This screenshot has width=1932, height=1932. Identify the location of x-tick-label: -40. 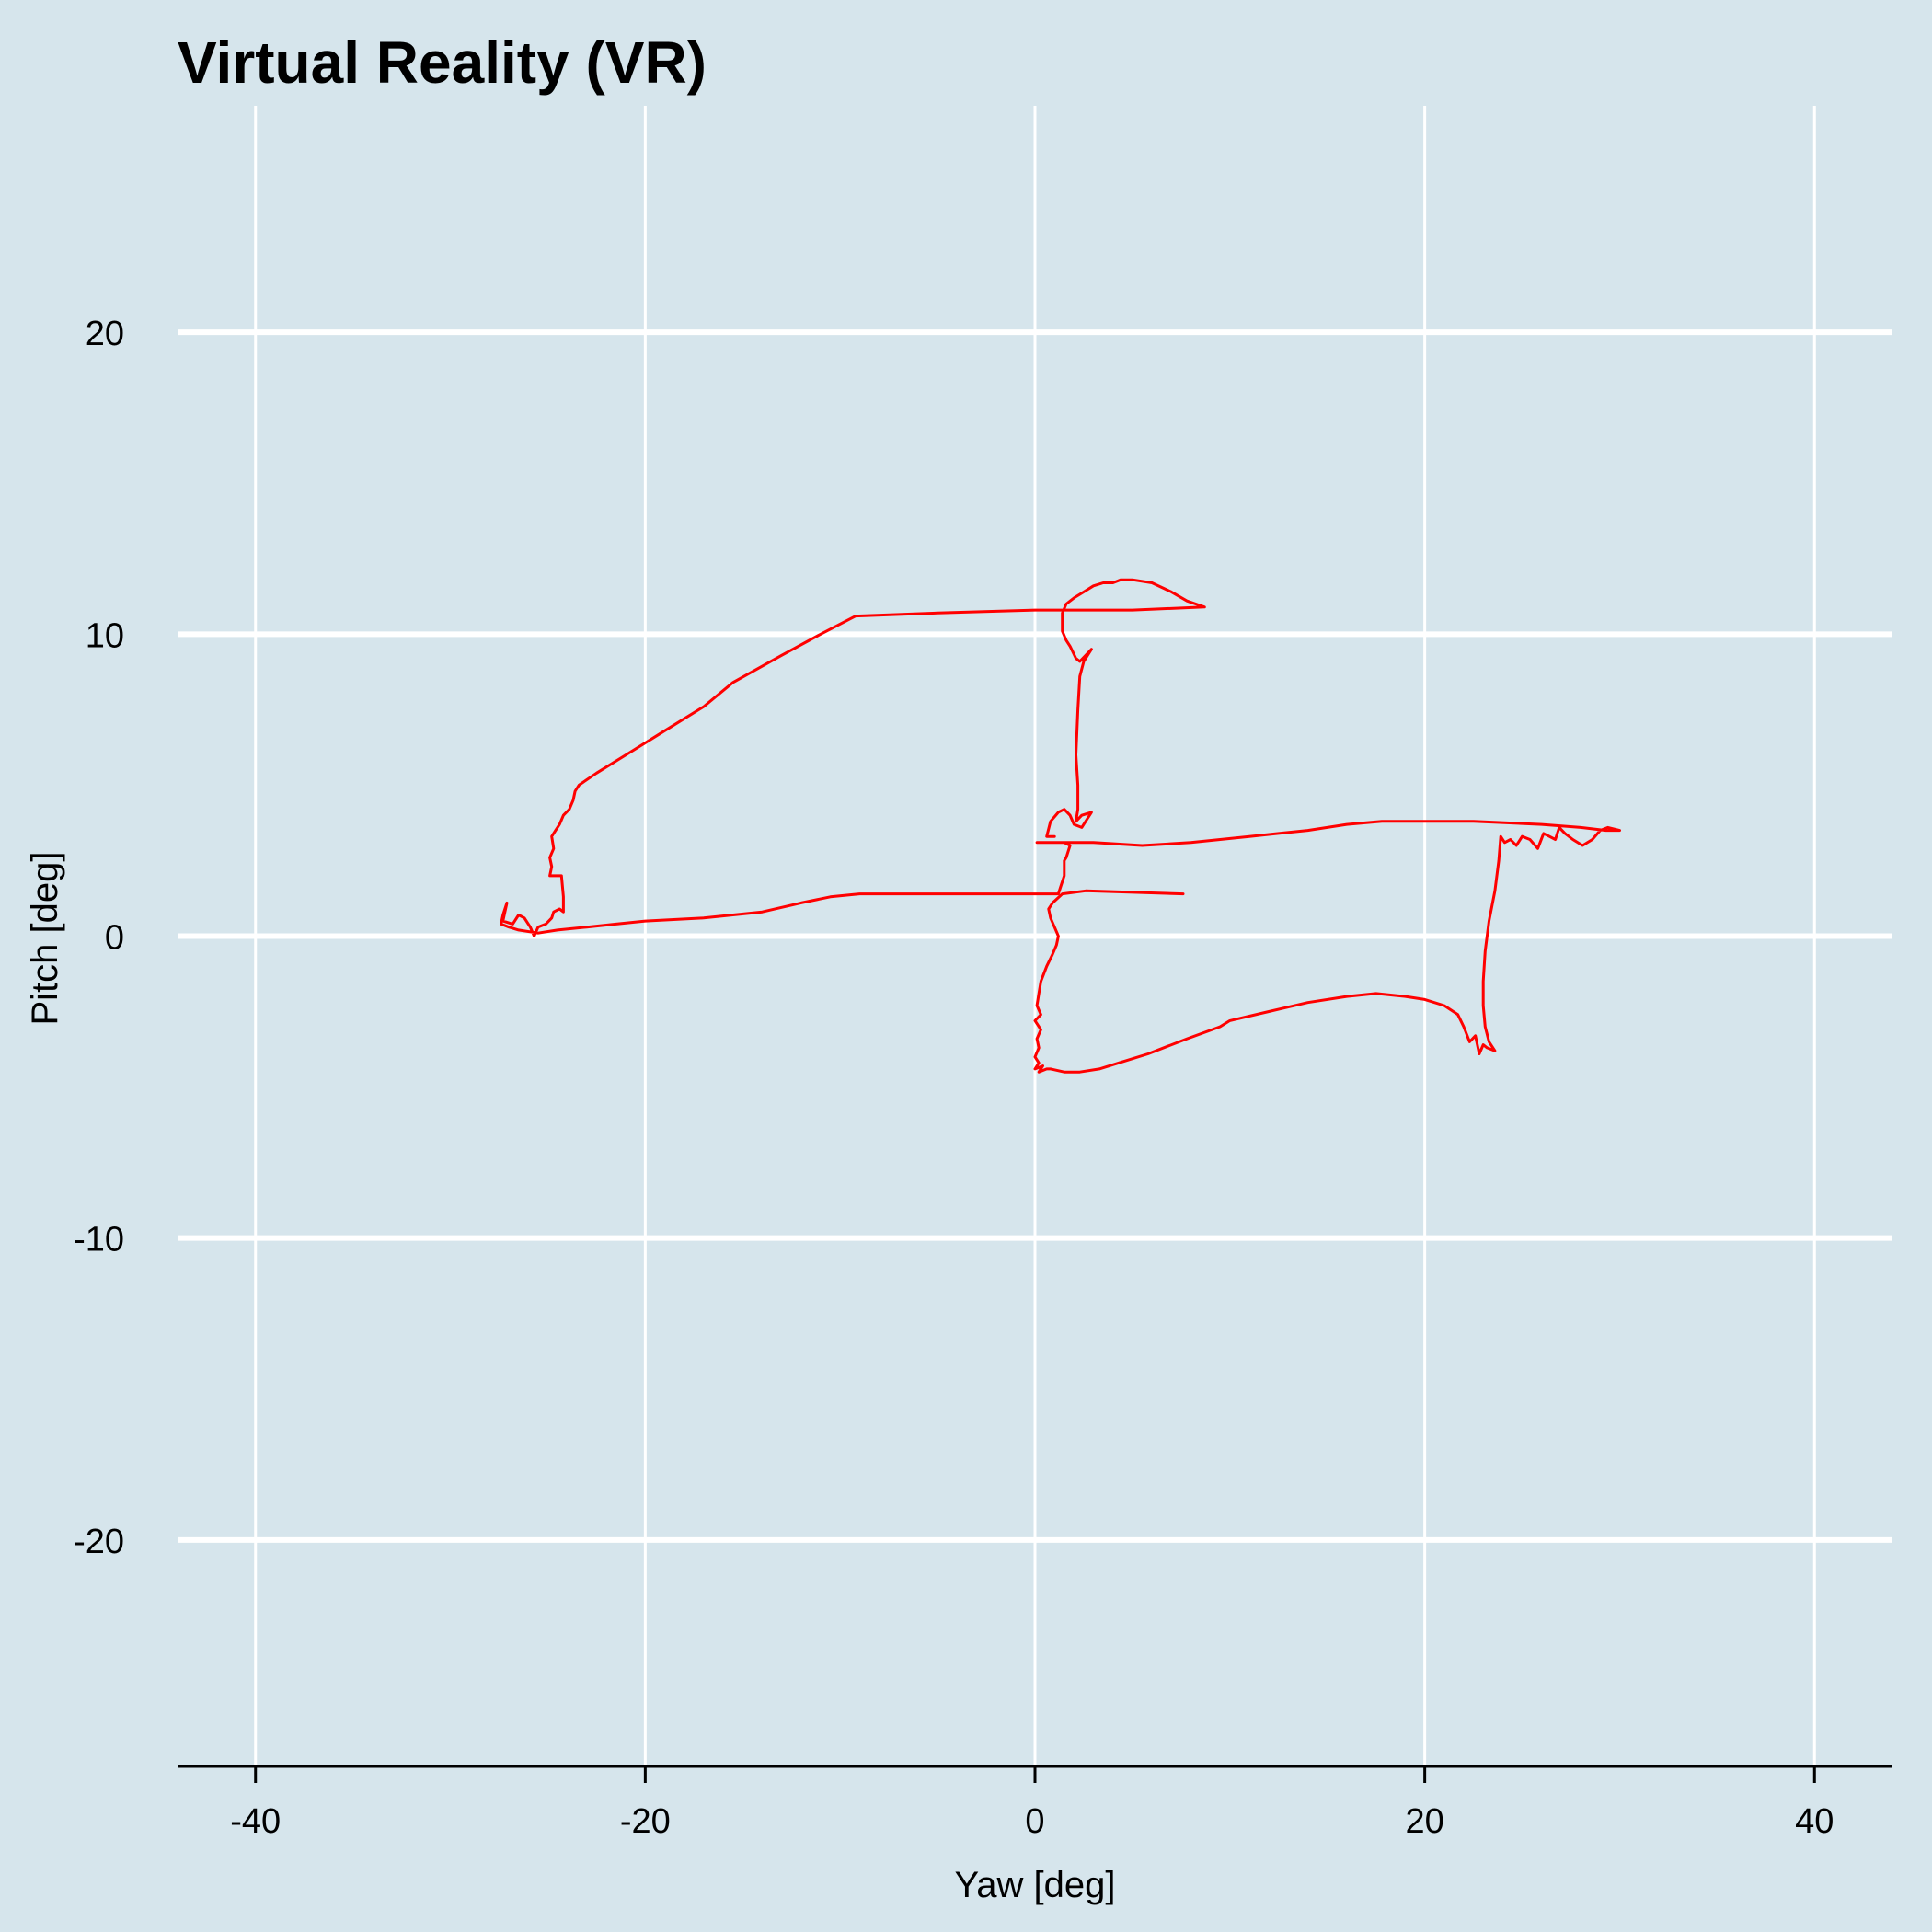
(255, 1821).